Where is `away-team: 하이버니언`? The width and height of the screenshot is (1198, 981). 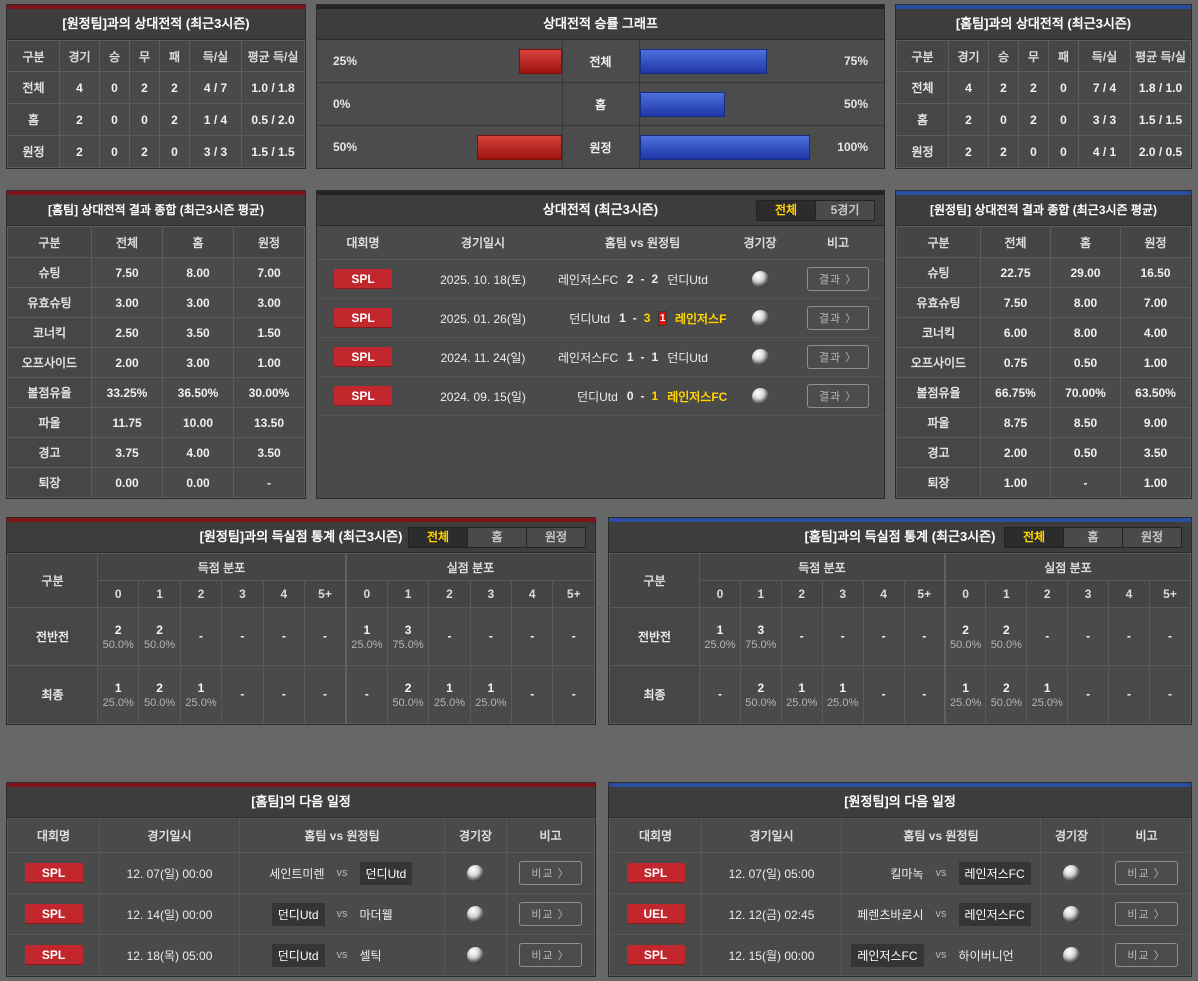 away-team: 하이버니언 is located at coordinates (999, 955).